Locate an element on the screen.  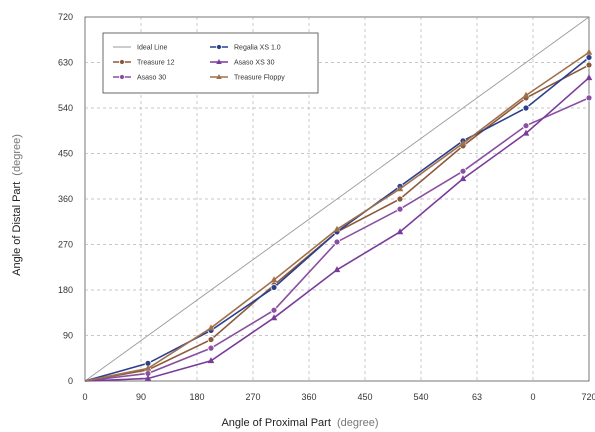
x-axis-ticks: 0 90 180 270 360 450 540 63 0 720 is located at coordinates (338, 397).